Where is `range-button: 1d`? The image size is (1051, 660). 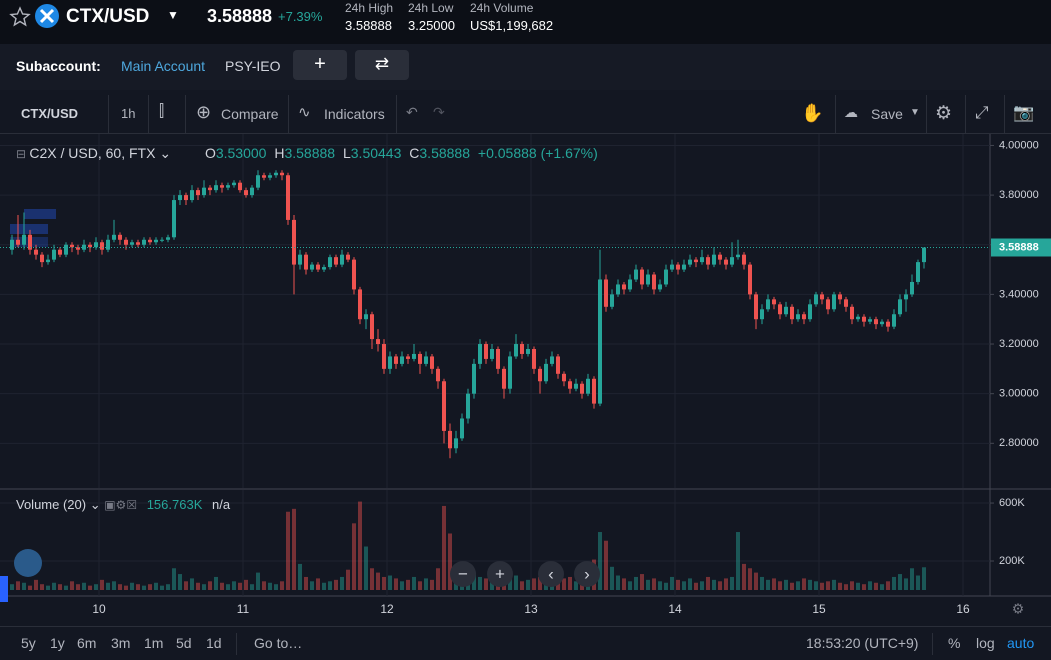 range-button: 1d is located at coordinates (214, 643).